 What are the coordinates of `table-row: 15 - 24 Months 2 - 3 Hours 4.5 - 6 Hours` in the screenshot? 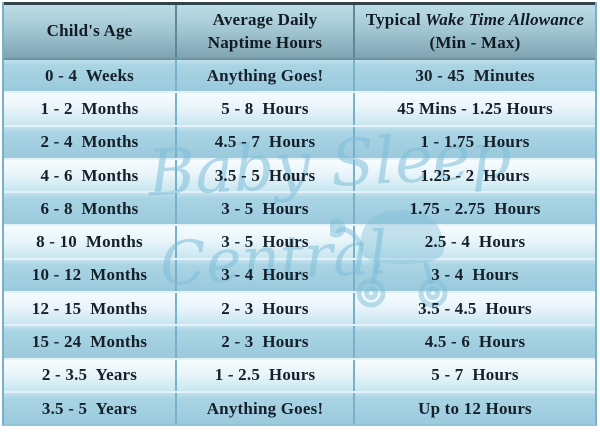 It's located at (299, 341).